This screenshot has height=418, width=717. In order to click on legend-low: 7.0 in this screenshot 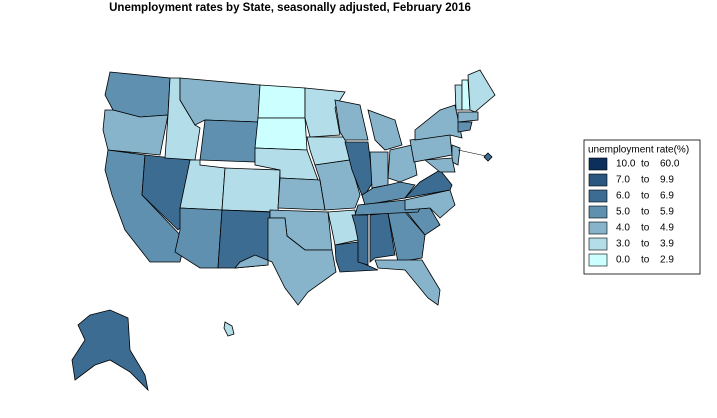, I will do `click(623, 180)`.